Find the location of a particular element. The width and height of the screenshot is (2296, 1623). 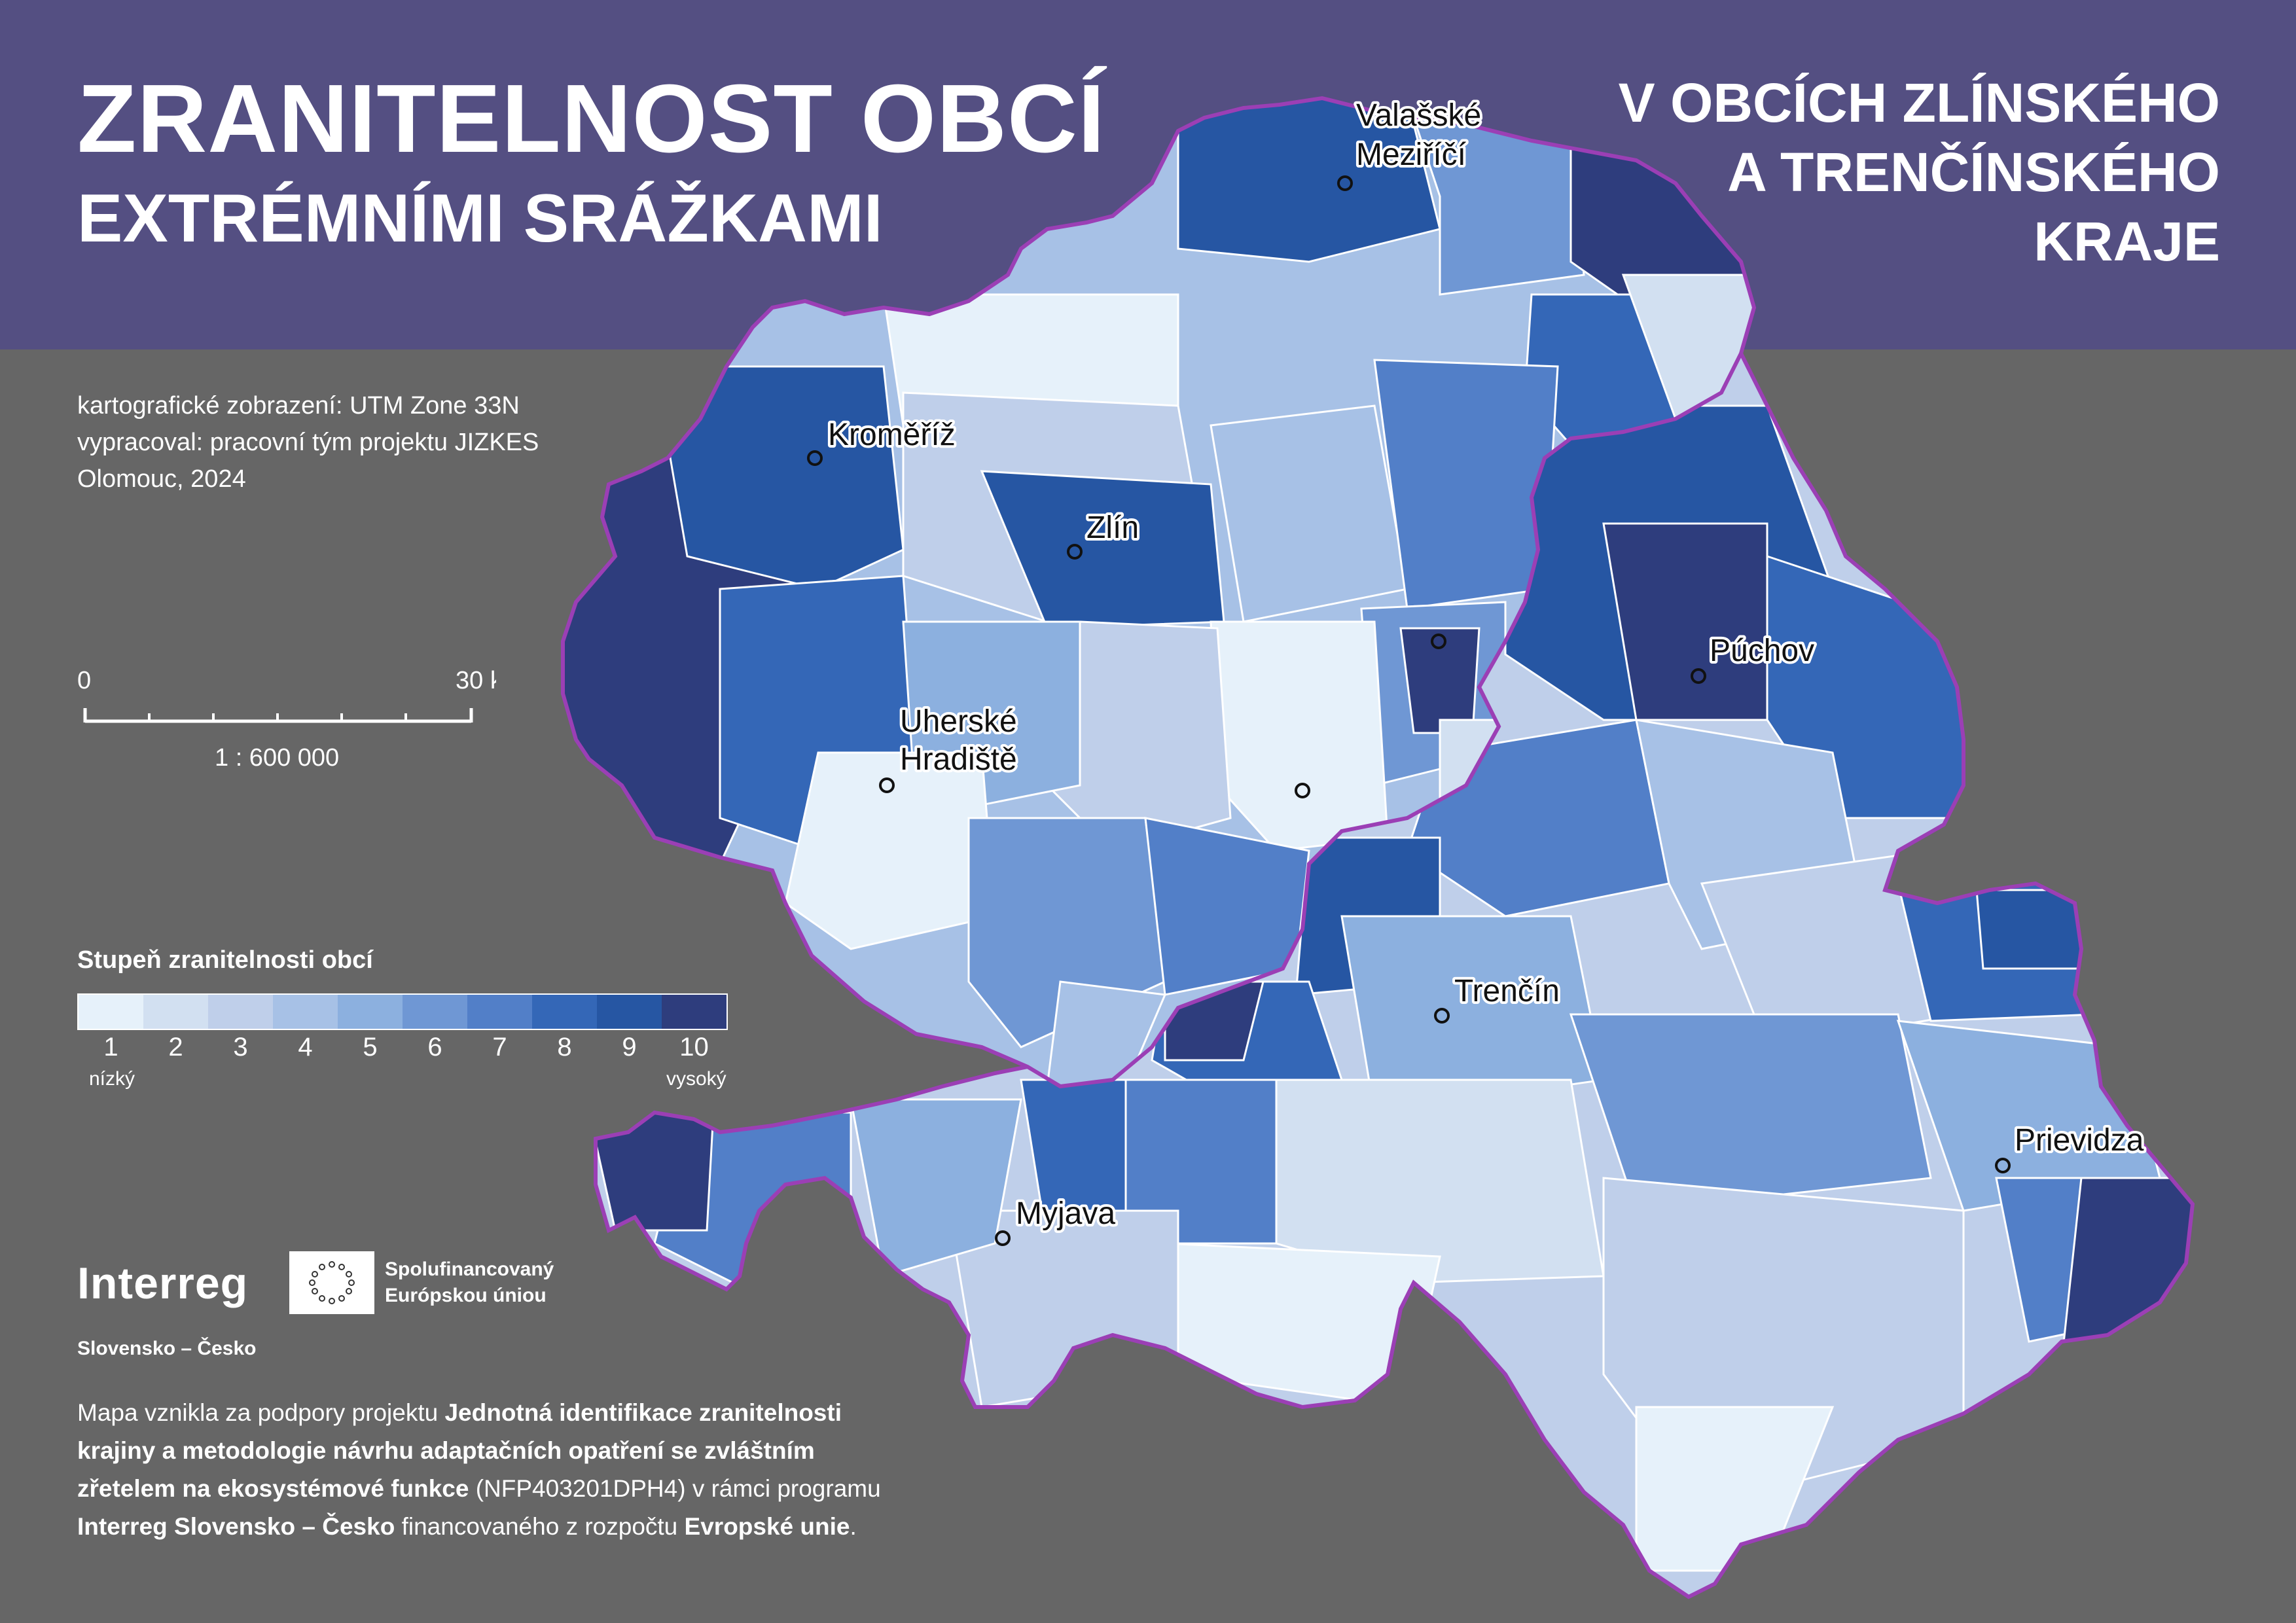

funding-text: Mapa vznikla za podpory projektu is located at coordinates (261, 1412).